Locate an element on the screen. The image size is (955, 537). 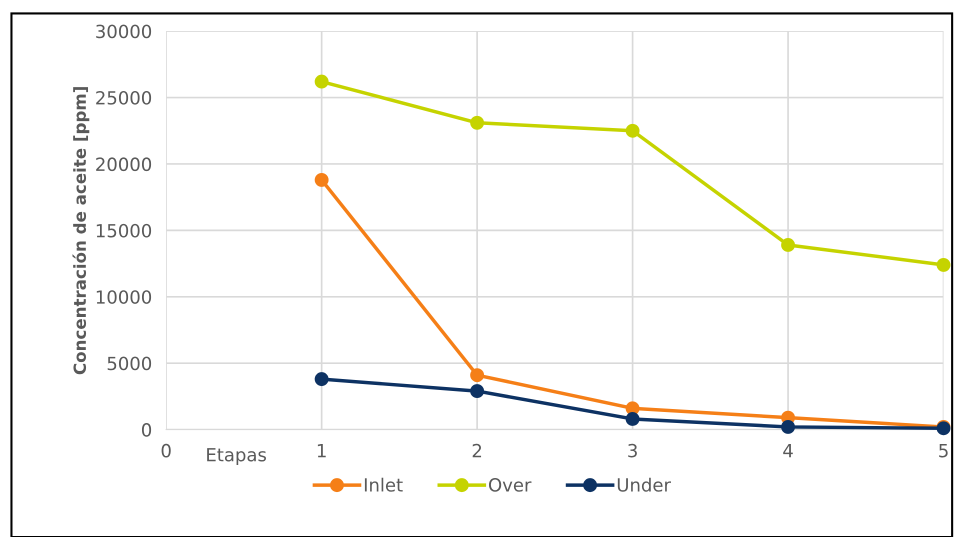
y-tick-label: 10000 is located at coordinates (124, 297).